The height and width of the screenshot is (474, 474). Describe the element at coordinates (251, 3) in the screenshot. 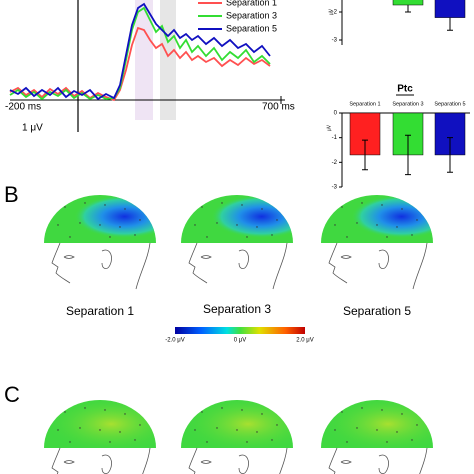

I see `legend-label: Separation 1` at that location.